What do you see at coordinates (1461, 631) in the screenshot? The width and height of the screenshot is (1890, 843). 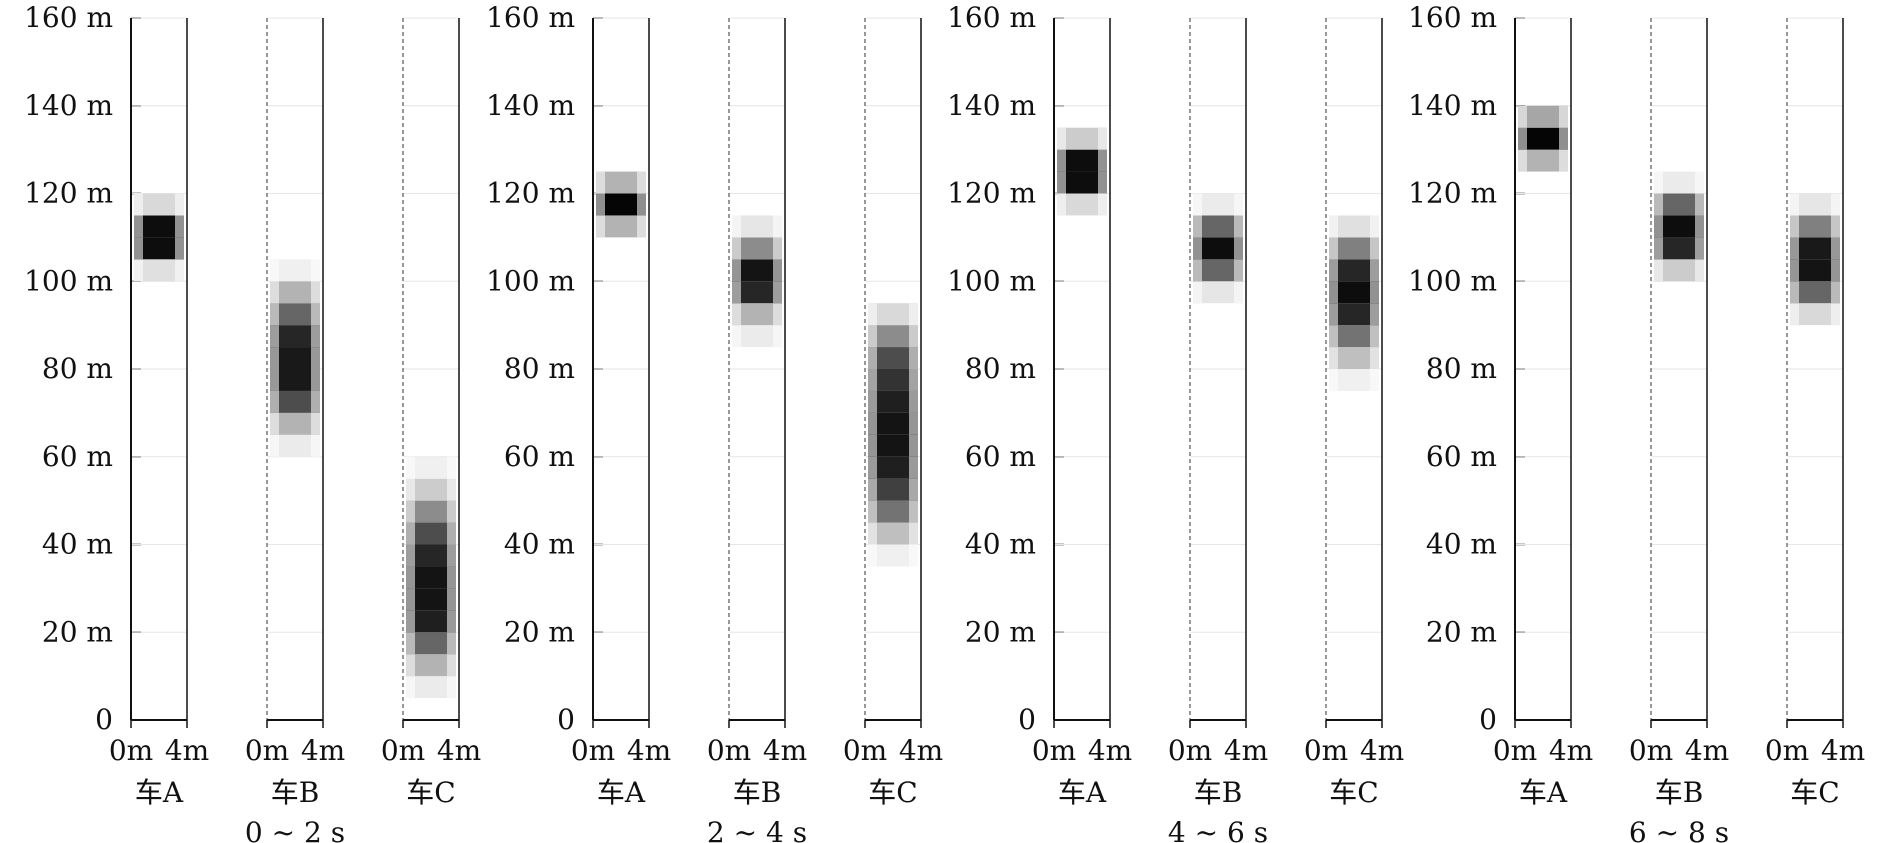 I see `y-tick-label: 20 m` at bounding box center [1461, 631].